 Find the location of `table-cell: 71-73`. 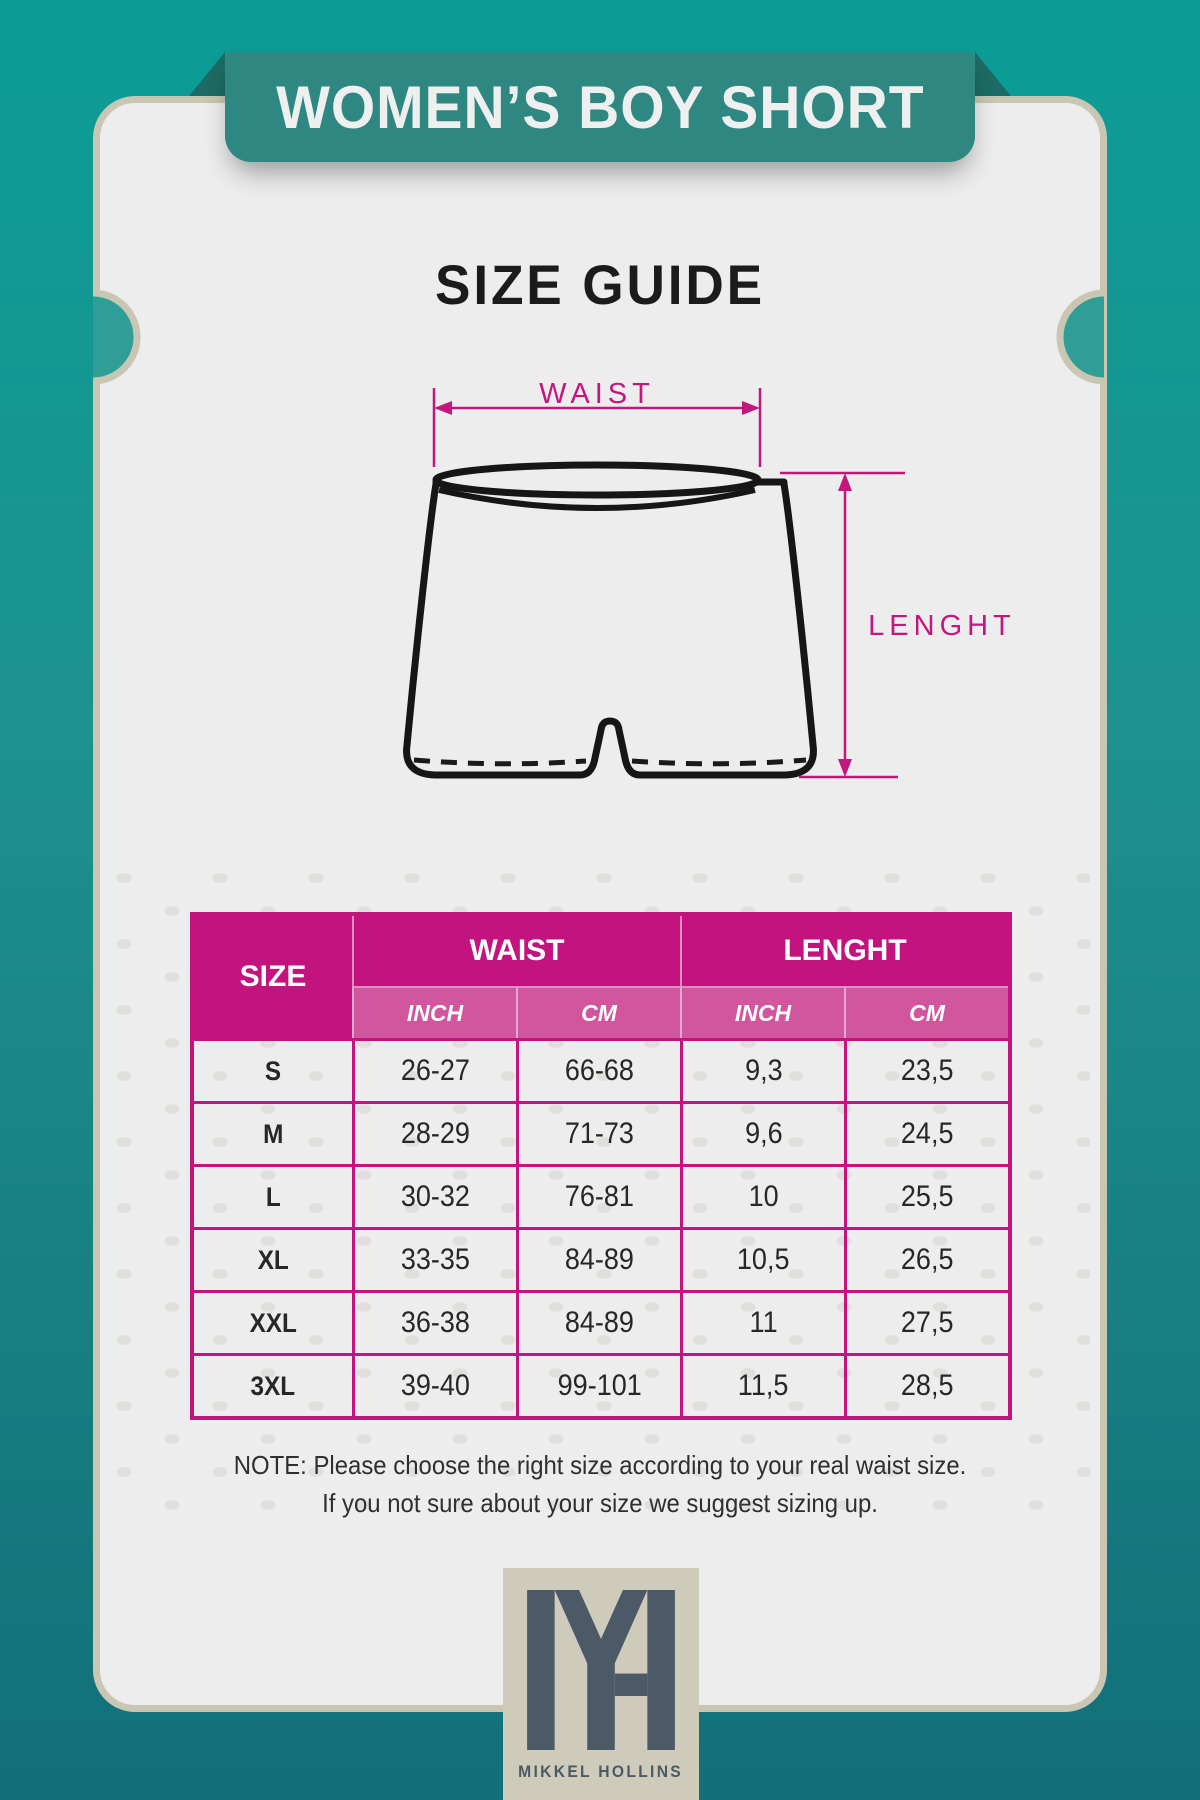

table-cell: 71-73 is located at coordinates (598, 1132).